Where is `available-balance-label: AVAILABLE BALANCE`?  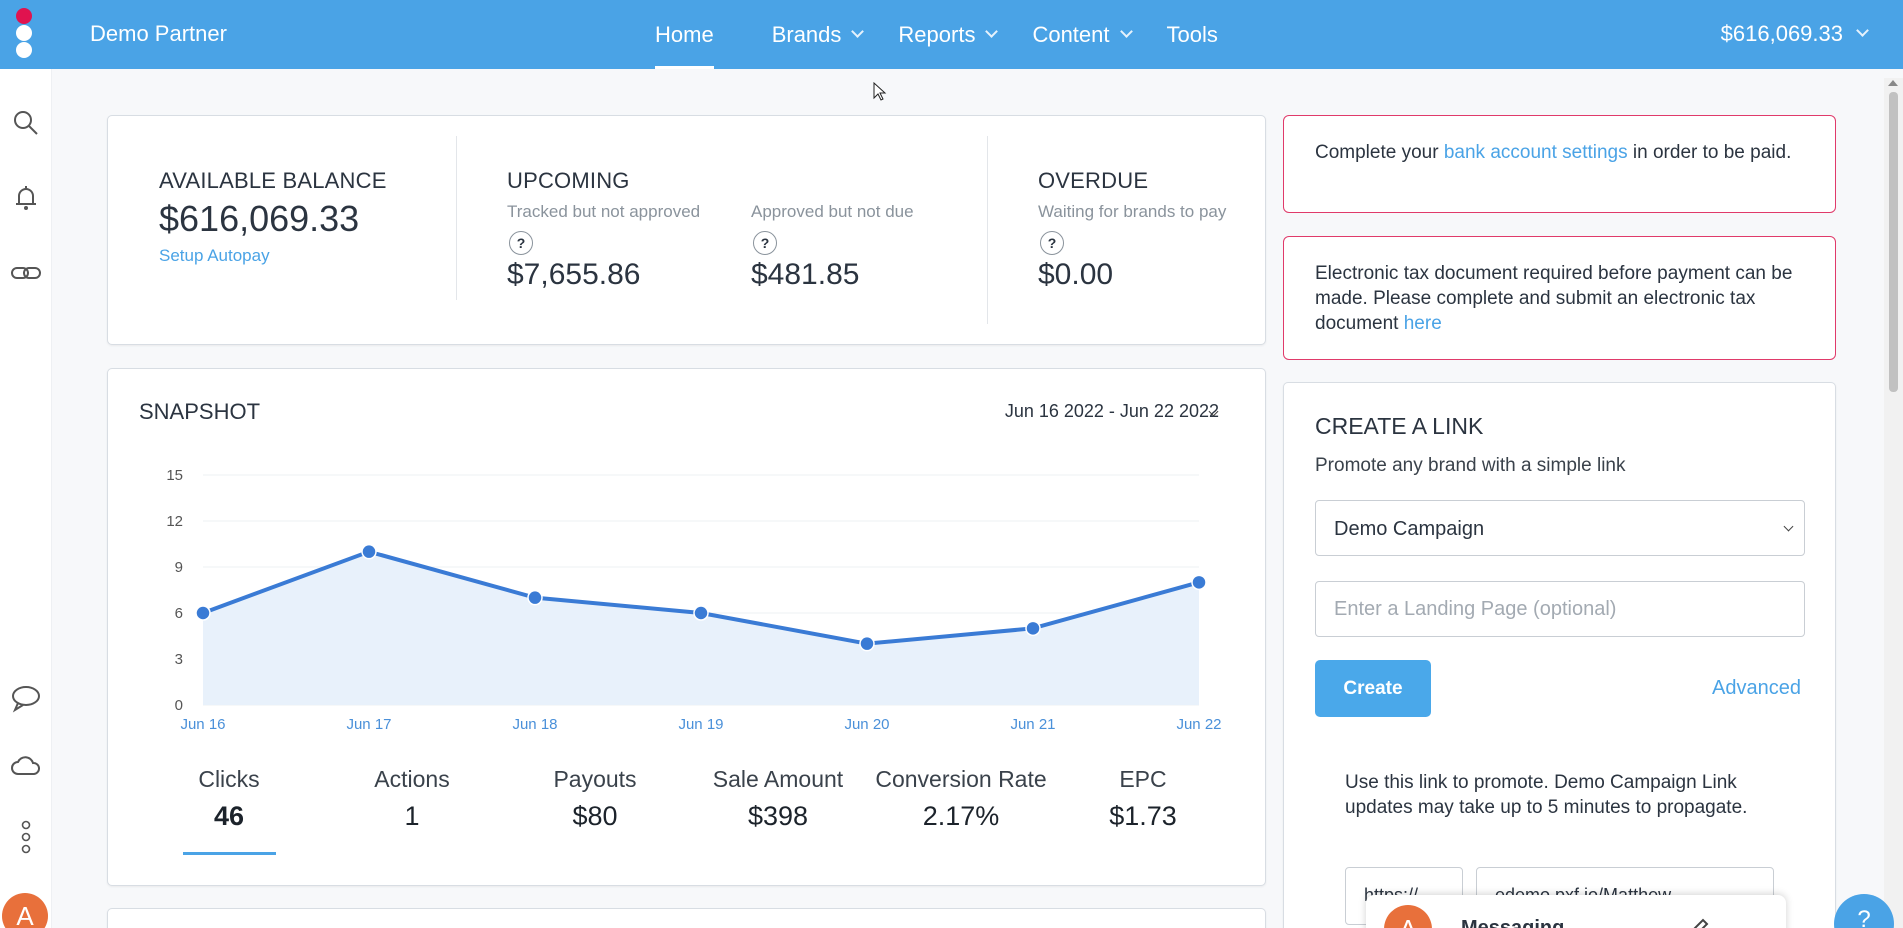
available-balance-label: AVAILABLE BALANCE is located at coordinates (273, 180).